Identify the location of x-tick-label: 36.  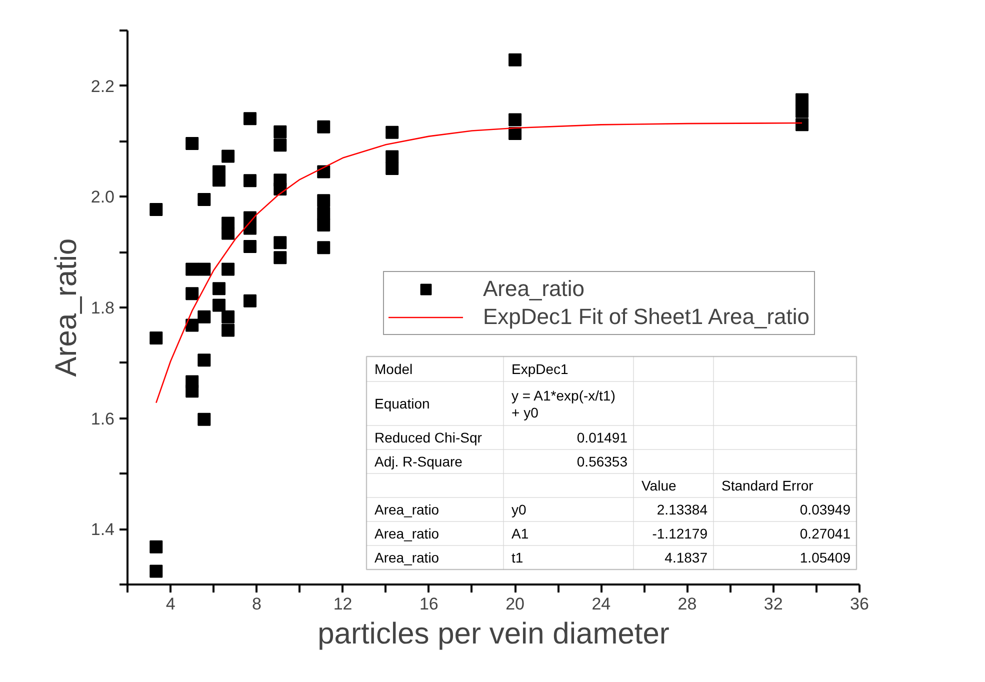
(859, 604).